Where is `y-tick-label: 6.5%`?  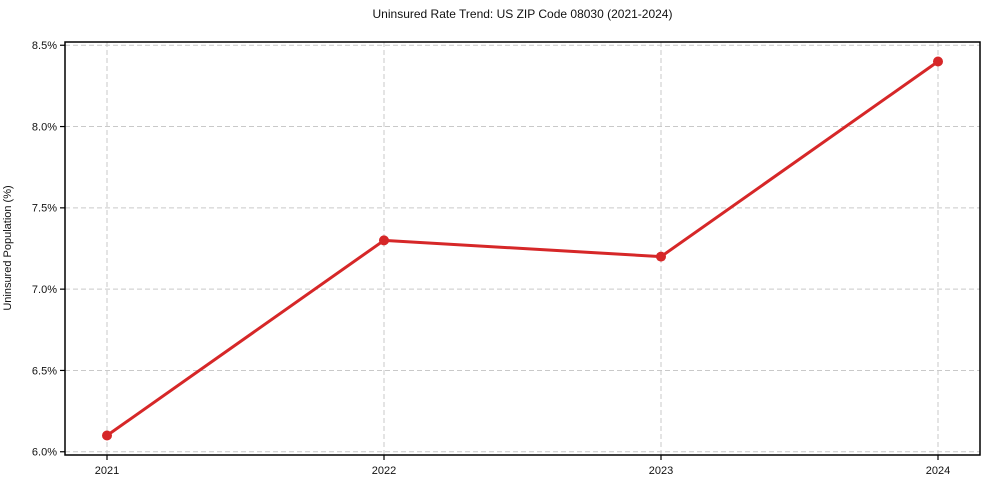 y-tick-label: 6.5% is located at coordinates (44, 371).